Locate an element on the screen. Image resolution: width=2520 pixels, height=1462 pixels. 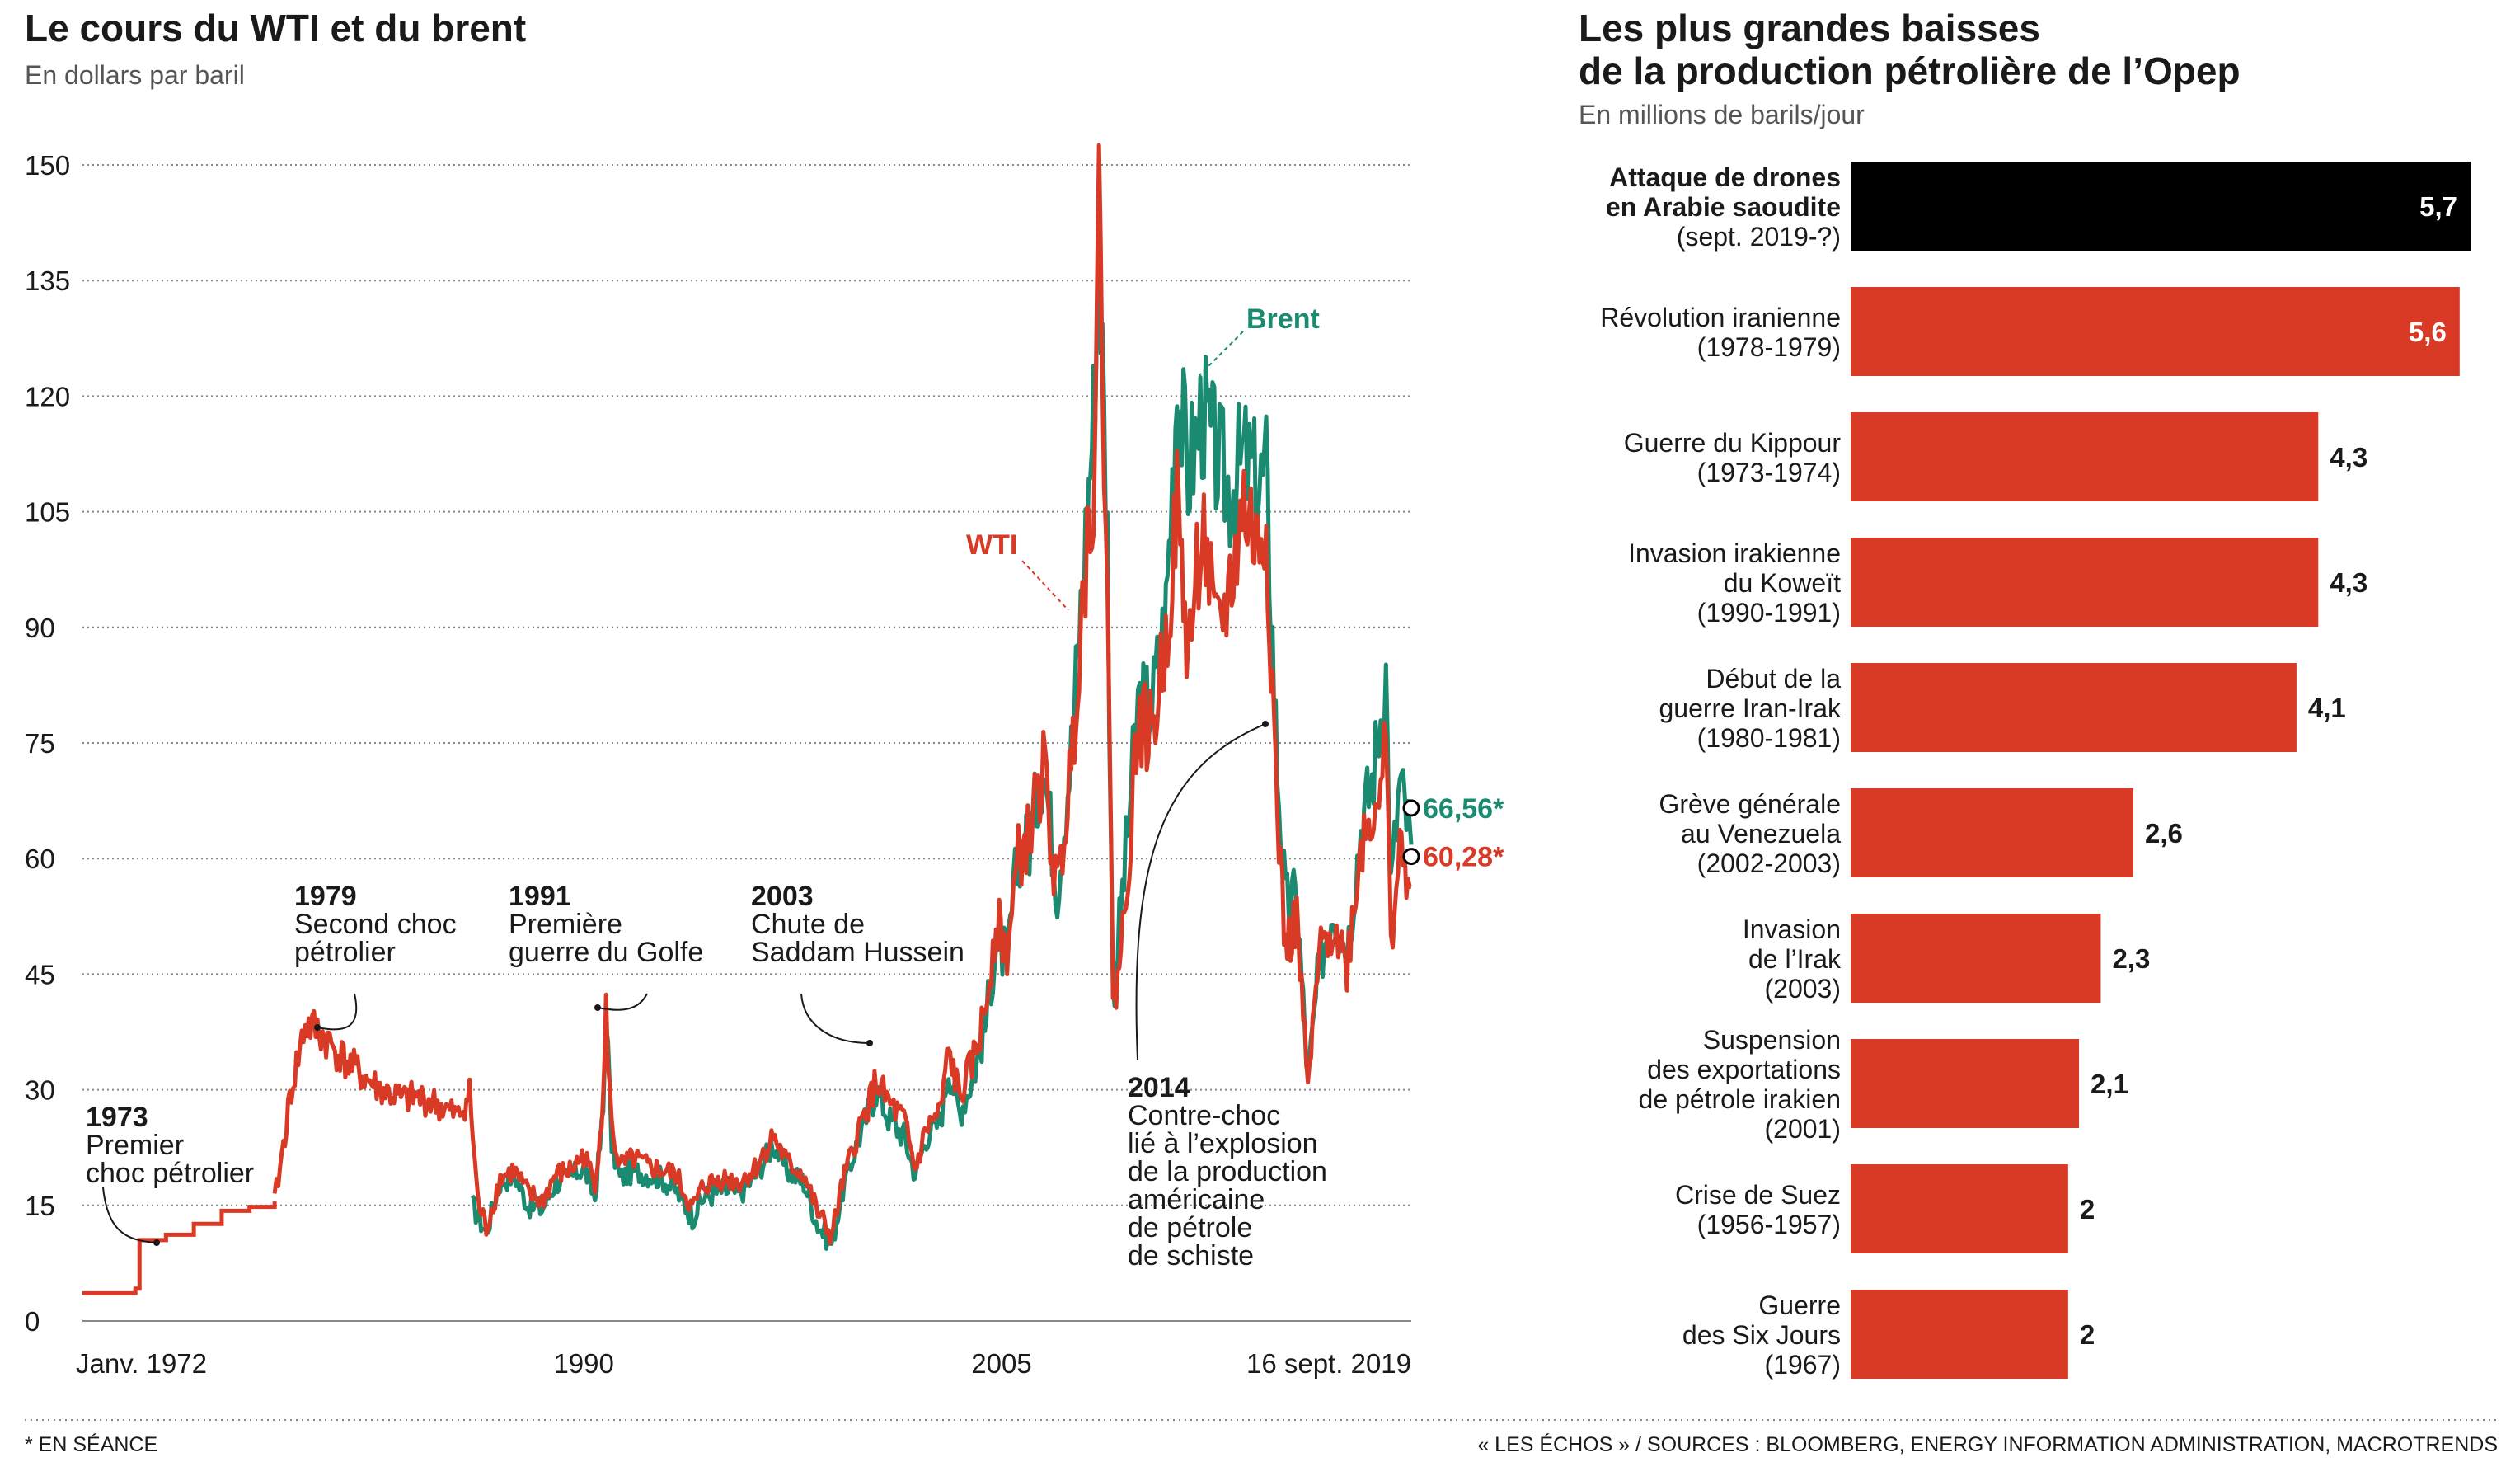
annotation-text: pétrolier is located at coordinates (345, 952).